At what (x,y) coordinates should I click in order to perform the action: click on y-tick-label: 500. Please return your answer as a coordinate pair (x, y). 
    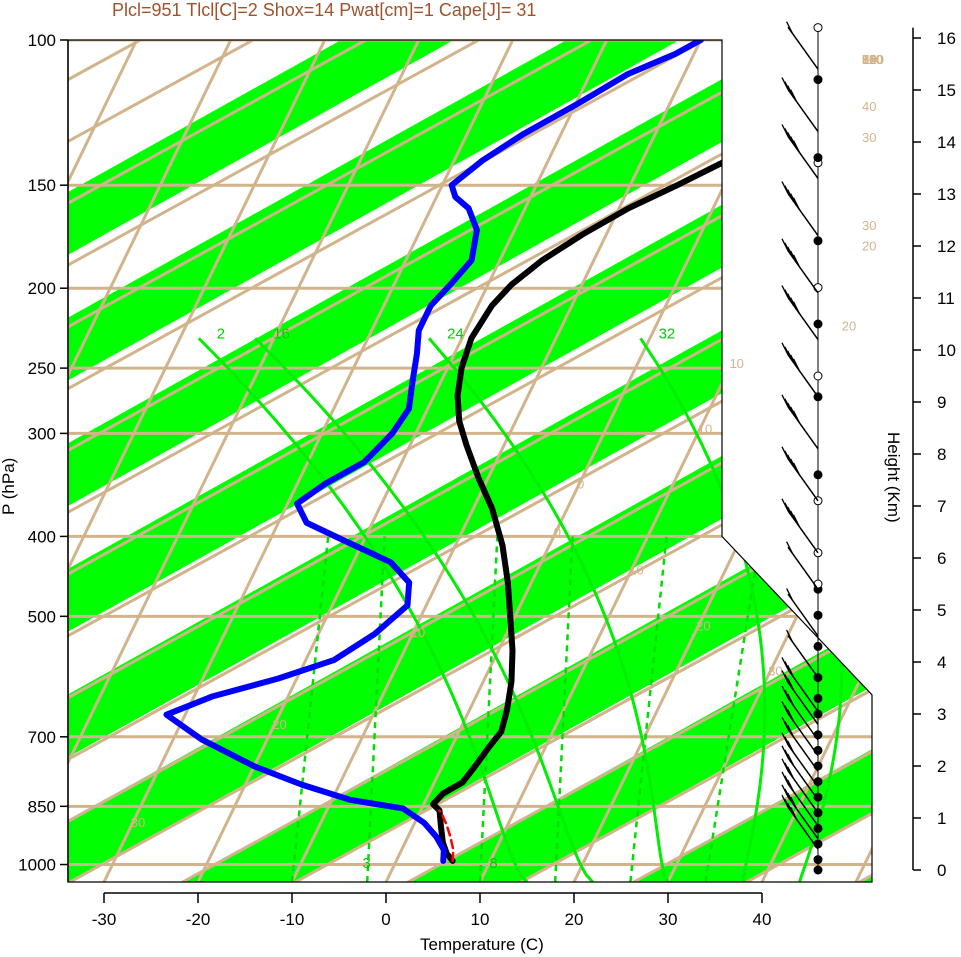
    Looking at the image, I should click on (42, 616).